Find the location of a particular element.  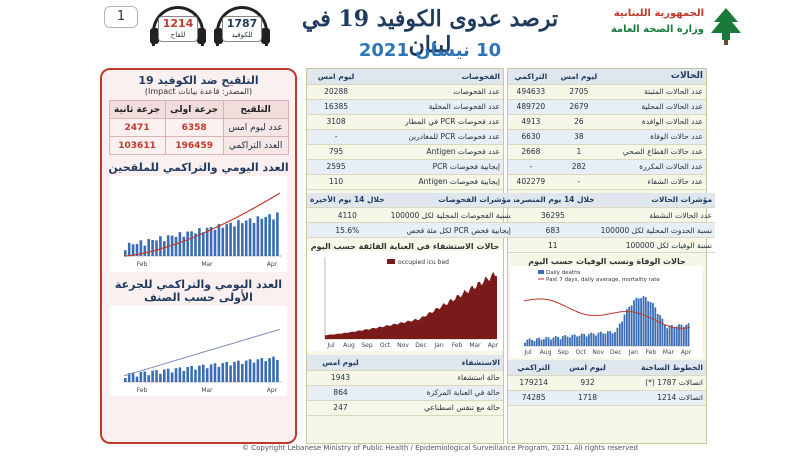

table-row: نسبة الوفيات لكل 100000 11 is located at coordinates (612, 245).